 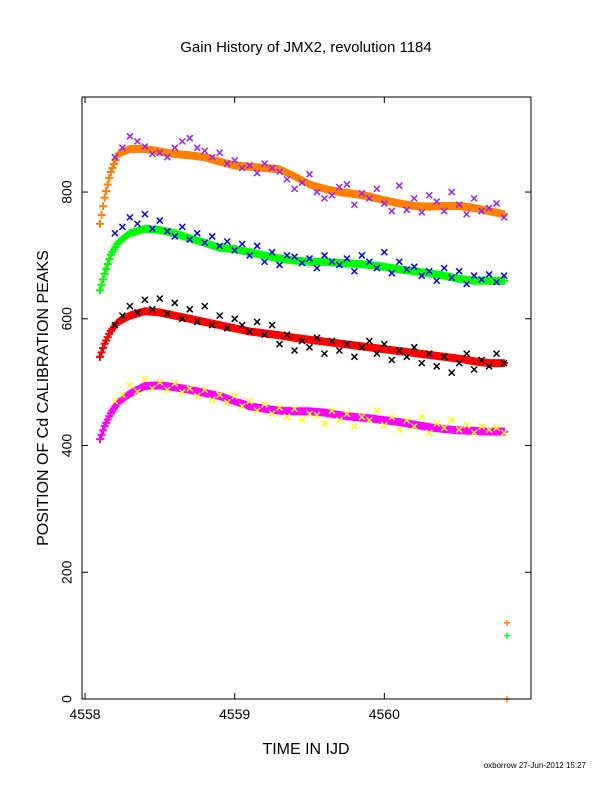 I want to click on y-tick-label: 400, so click(x=67, y=446).